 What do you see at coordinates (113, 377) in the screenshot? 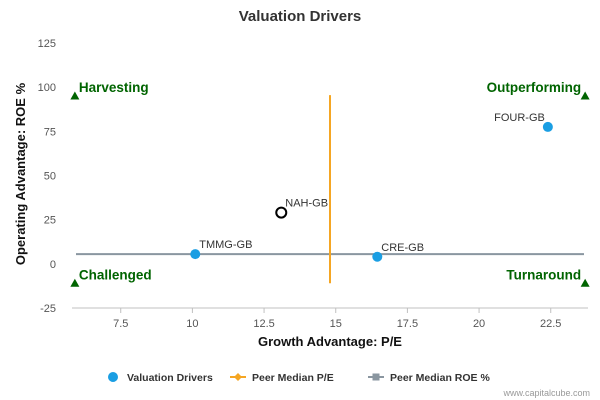
I see `legend-symbol-valuation-drivers` at bounding box center [113, 377].